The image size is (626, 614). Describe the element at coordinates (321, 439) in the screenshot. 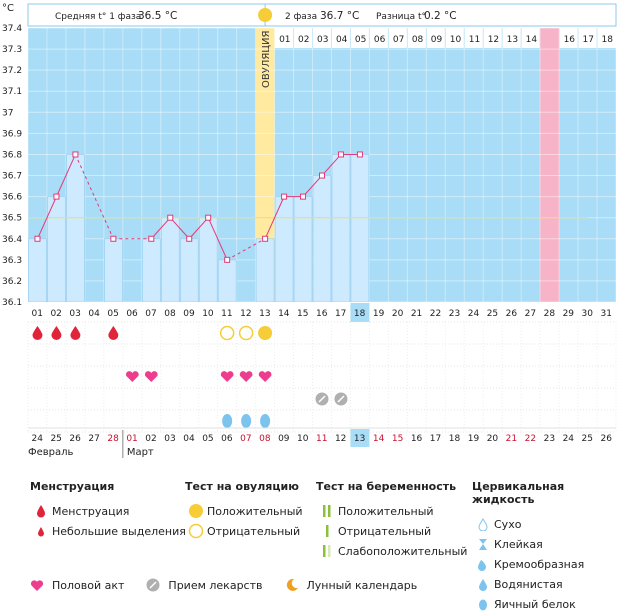

I see `calendar-day-label: 11` at that location.